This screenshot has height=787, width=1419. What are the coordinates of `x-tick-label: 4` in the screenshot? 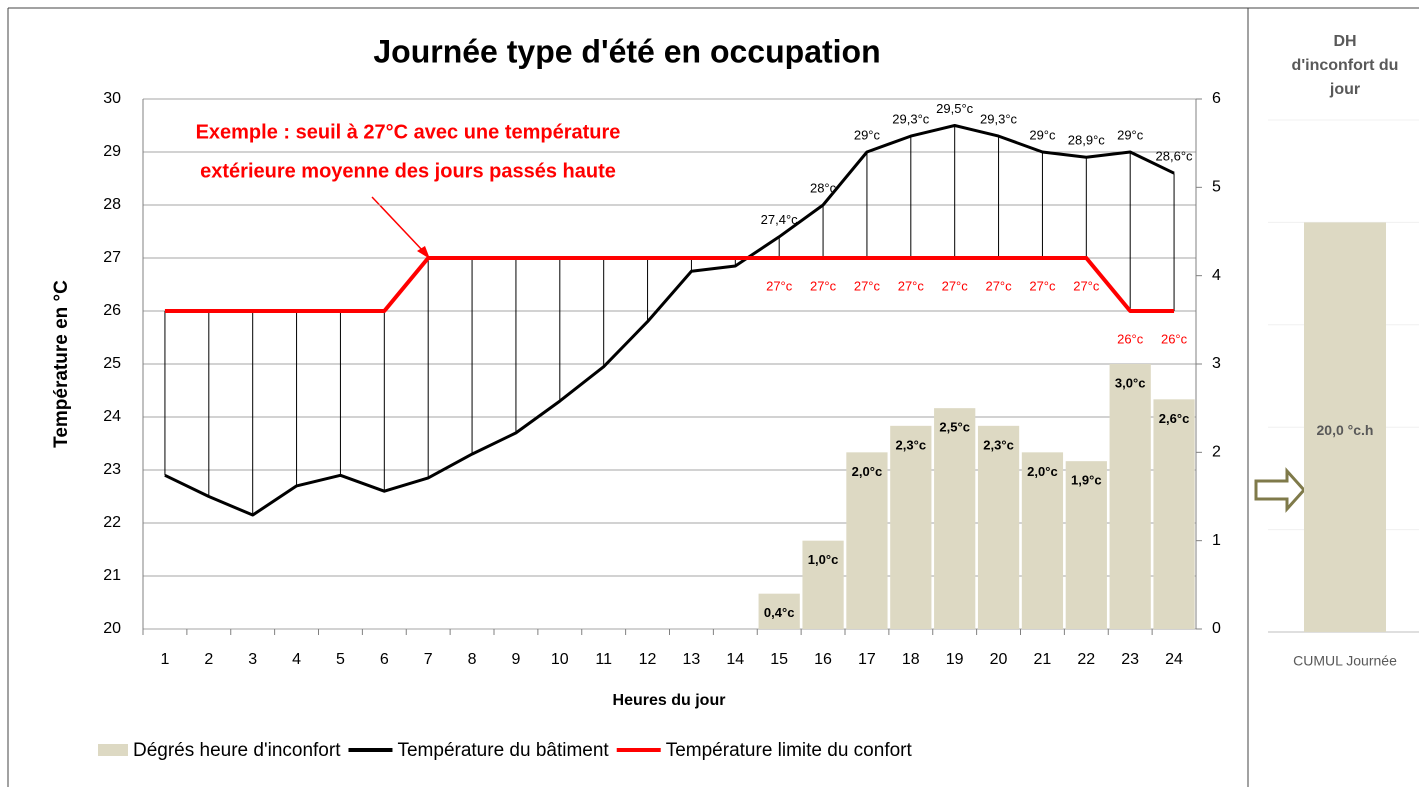 It's located at (296, 659).